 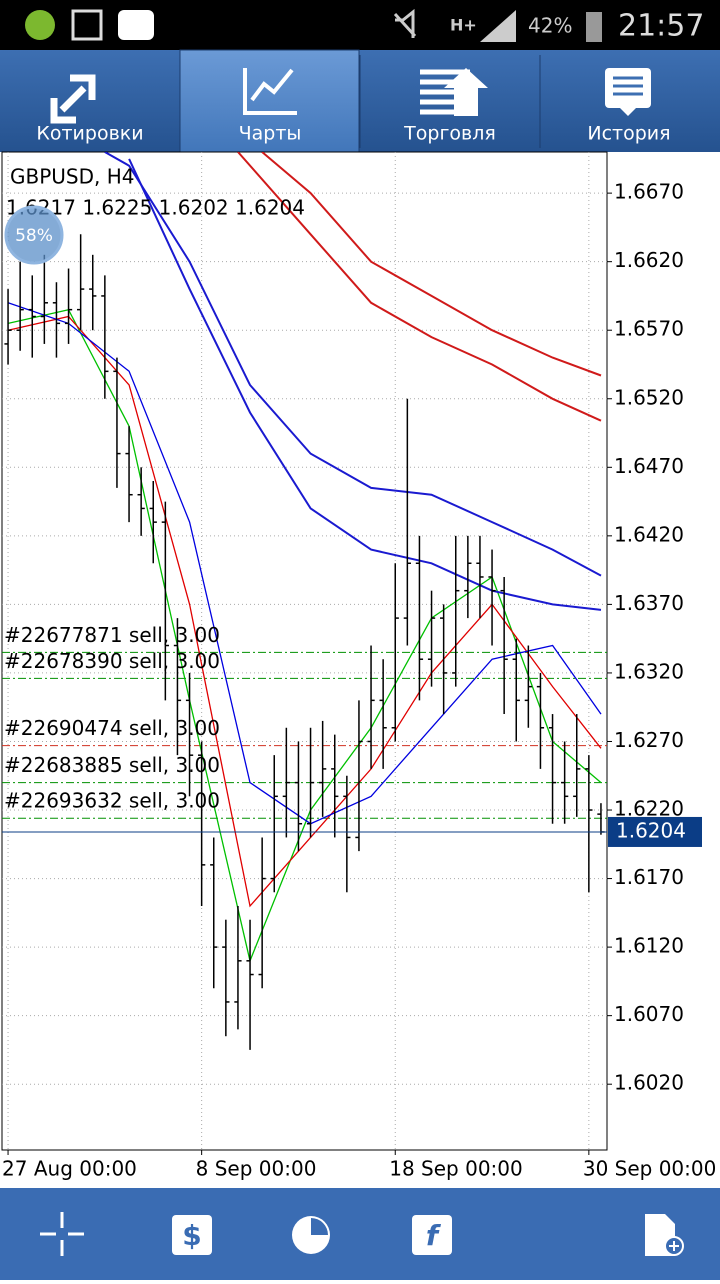 What do you see at coordinates (649, 466) in the screenshot?
I see `y-tick-label: 1.6470` at bounding box center [649, 466].